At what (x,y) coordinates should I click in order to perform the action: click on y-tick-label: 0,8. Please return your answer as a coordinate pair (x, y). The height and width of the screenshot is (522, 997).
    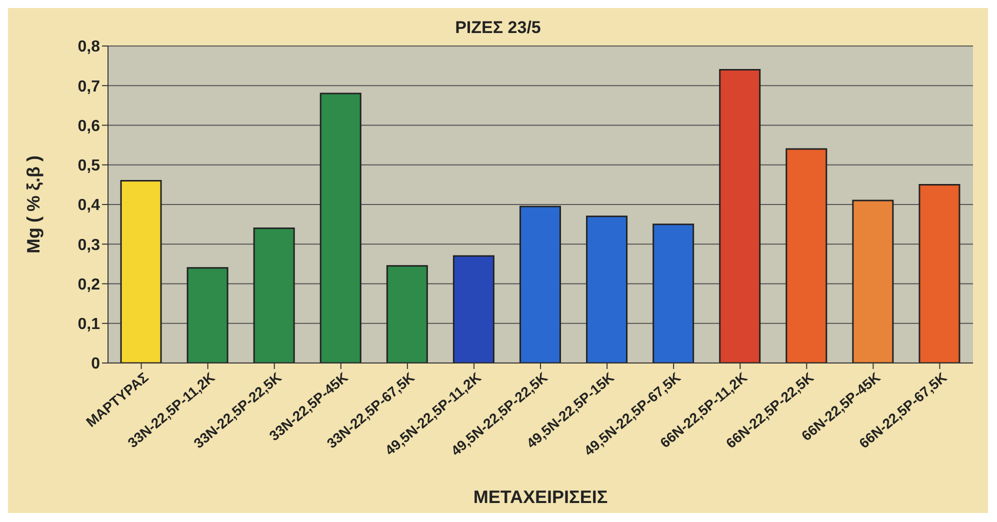
    Looking at the image, I should click on (89, 47).